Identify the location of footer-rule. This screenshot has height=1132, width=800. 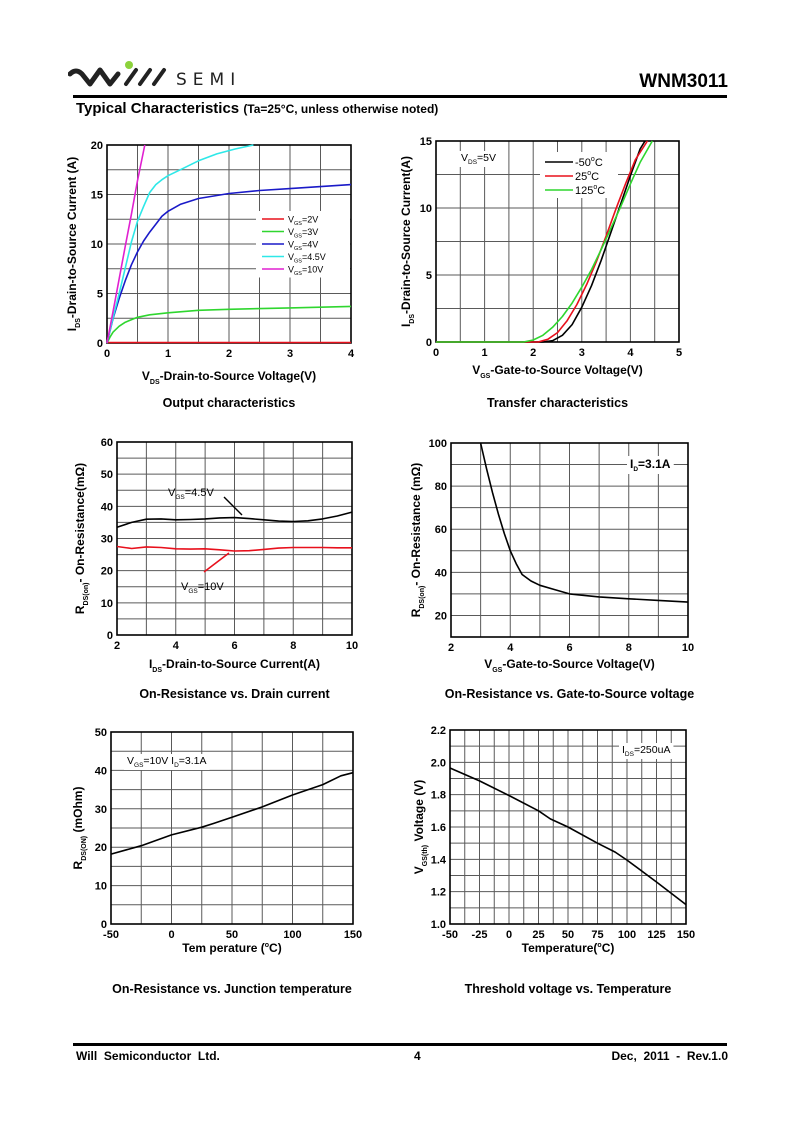
(400, 1044).